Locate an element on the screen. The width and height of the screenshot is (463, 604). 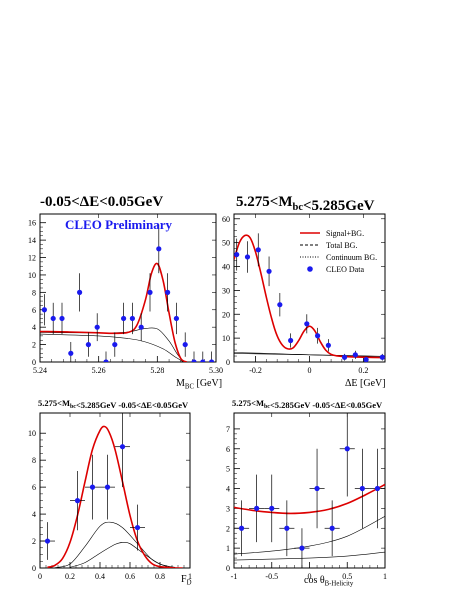
cleo-preliminary-label: CLEO Preliminary is located at coordinates (119, 224).